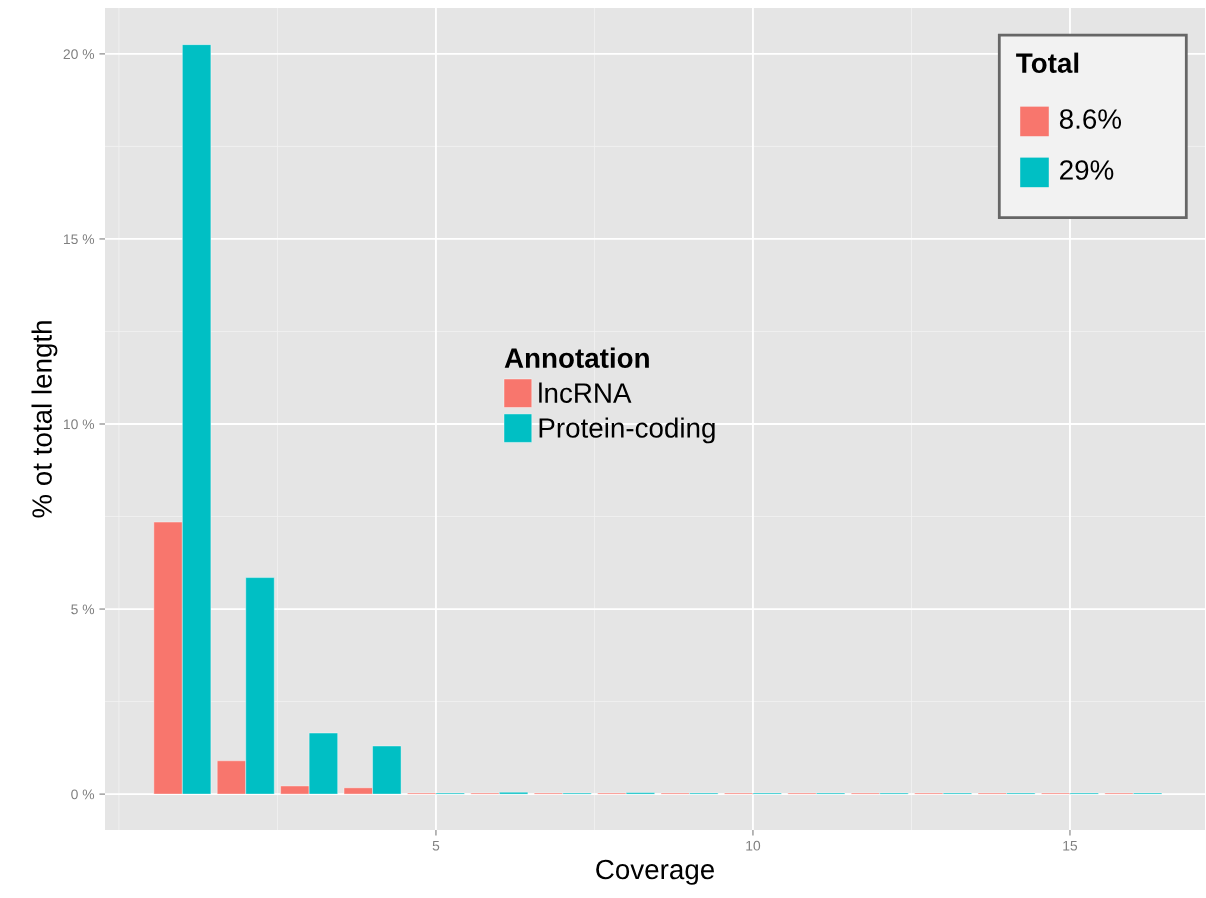 The width and height of the screenshot is (1206, 898). I want to click on y-tick-label: 0 %, so click(83, 794).